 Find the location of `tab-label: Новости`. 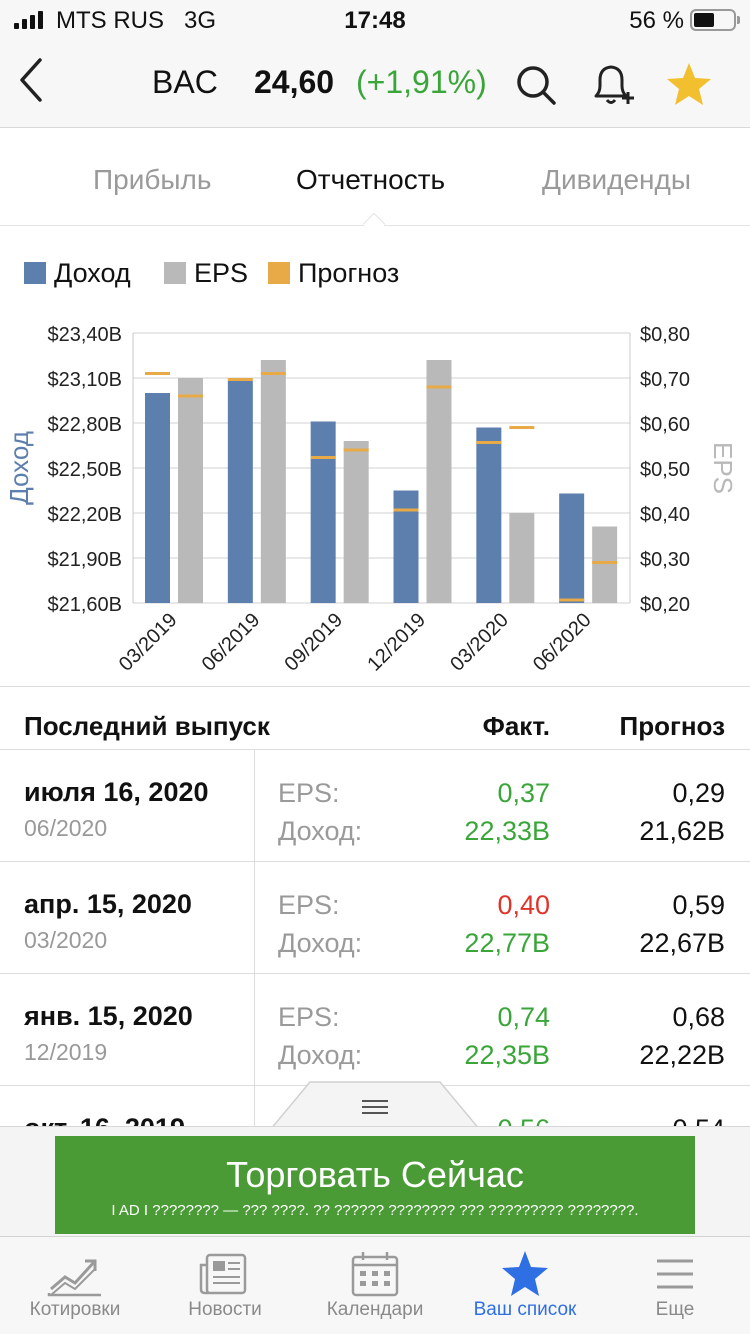

tab-label: Новости is located at coordinates (225, 1309).